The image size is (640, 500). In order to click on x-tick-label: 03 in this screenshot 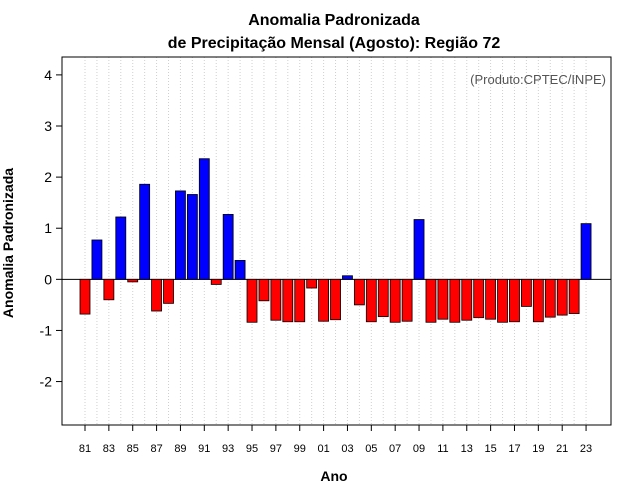, I will do `click(347, 449)`.